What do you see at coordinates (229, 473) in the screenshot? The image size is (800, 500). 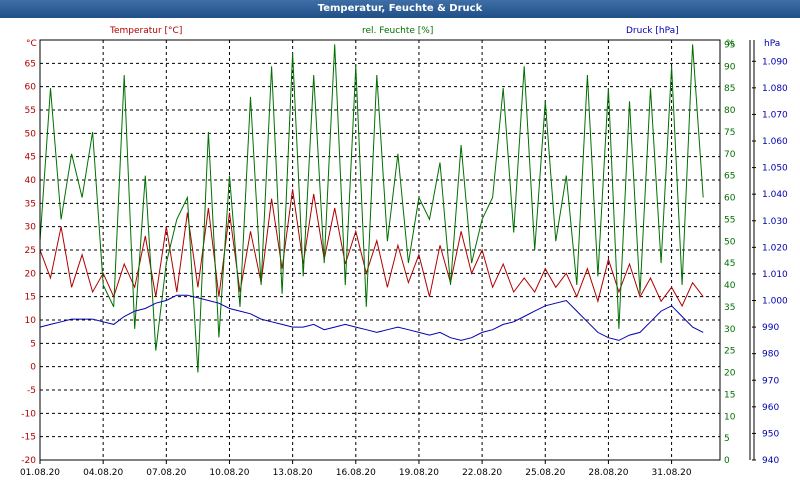 I see `x-tick-label: 10.08.20` at bounding box center [229, 473].